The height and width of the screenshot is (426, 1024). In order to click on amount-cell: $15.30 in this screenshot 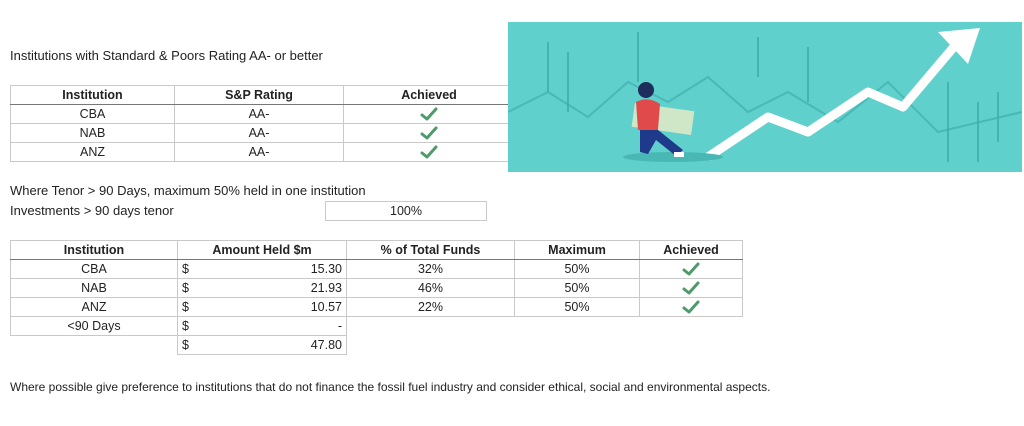, I will do `click(262, 269)`.